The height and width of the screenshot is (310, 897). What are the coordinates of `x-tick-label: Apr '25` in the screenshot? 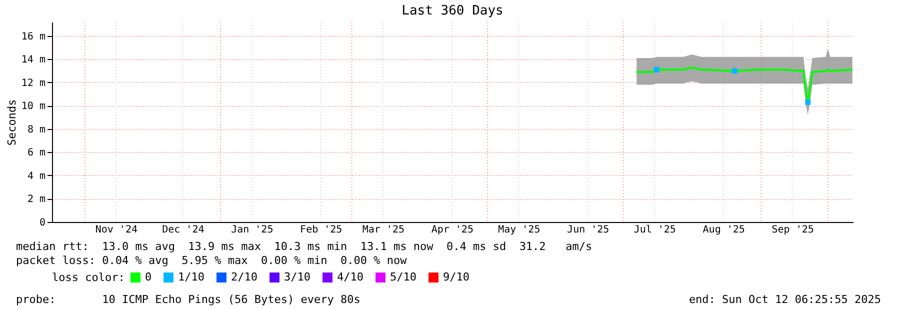 It's located at (452, 230).